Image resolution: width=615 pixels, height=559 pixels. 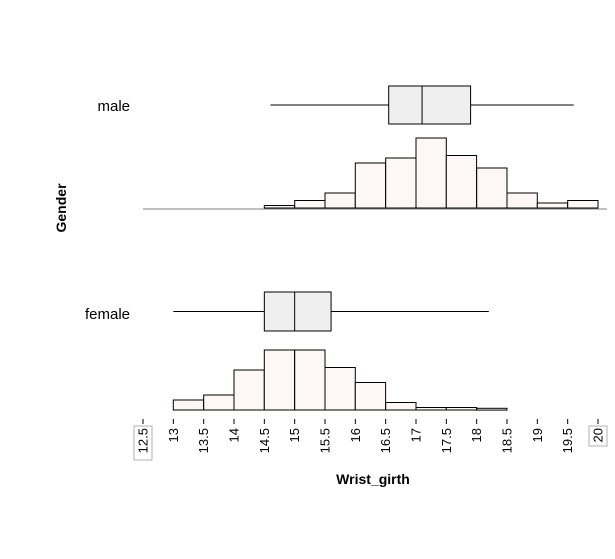 I want to click on x-tick-label: 16, so click(x=355, y=435).